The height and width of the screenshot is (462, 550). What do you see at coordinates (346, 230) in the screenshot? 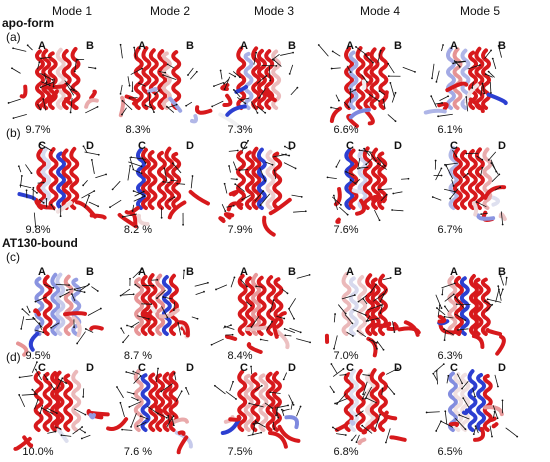
I see `mode-percentage: 7.6%` at bounding box center [346, 230].